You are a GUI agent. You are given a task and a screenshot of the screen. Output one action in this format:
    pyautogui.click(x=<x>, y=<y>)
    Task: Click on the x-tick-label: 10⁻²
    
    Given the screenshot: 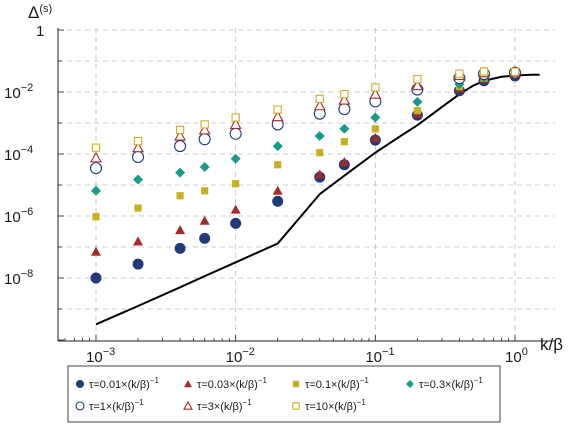 What is the action you would take?
    pyautogui.click(x=240, y=356)
    